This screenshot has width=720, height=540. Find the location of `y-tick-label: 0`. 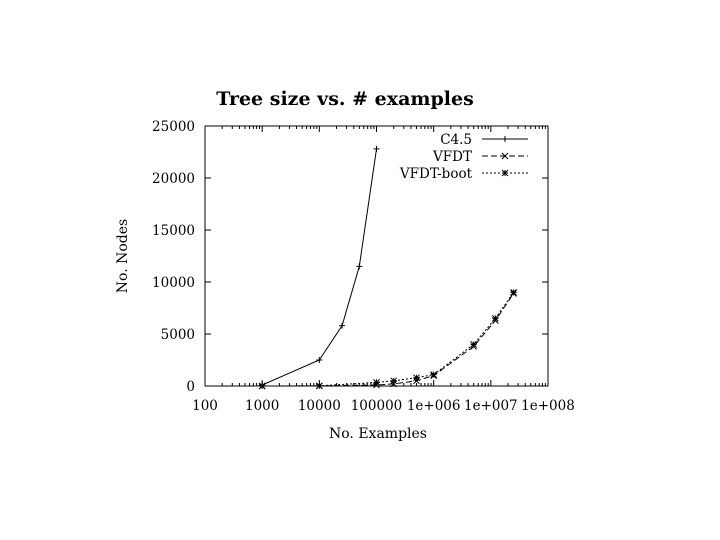

y-tick-label: 0 is located at coordinates (190, 387).